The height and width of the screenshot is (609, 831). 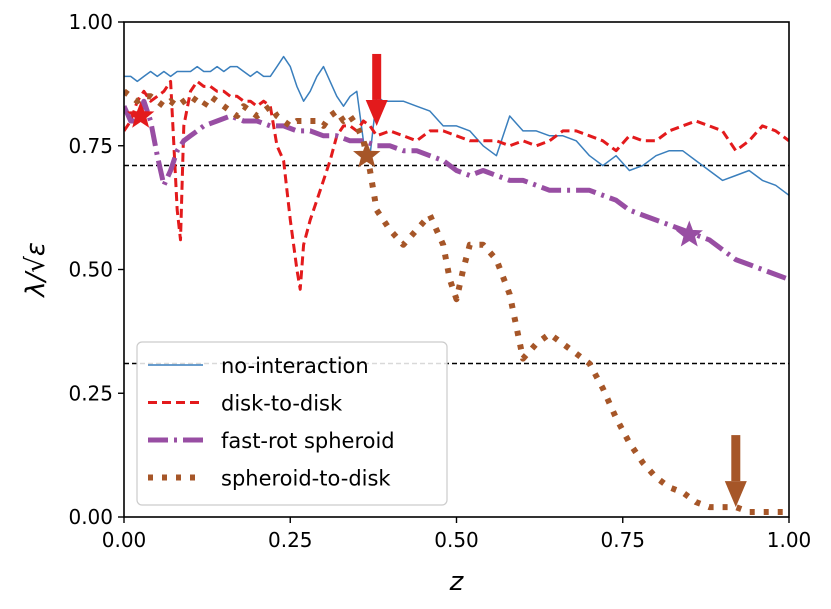 I want to click on legend-label: fast-rot spheroid, so click(x=308, y=441).